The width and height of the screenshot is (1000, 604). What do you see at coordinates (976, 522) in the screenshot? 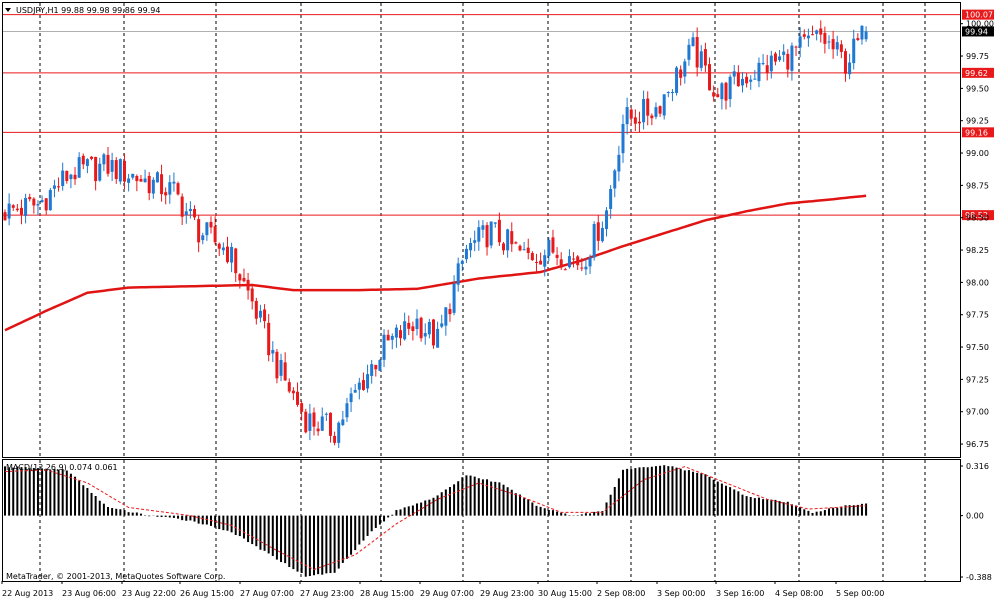
I see `macd-axis: 0.316 0.00 -0.388` at bounding box center [976, 522].